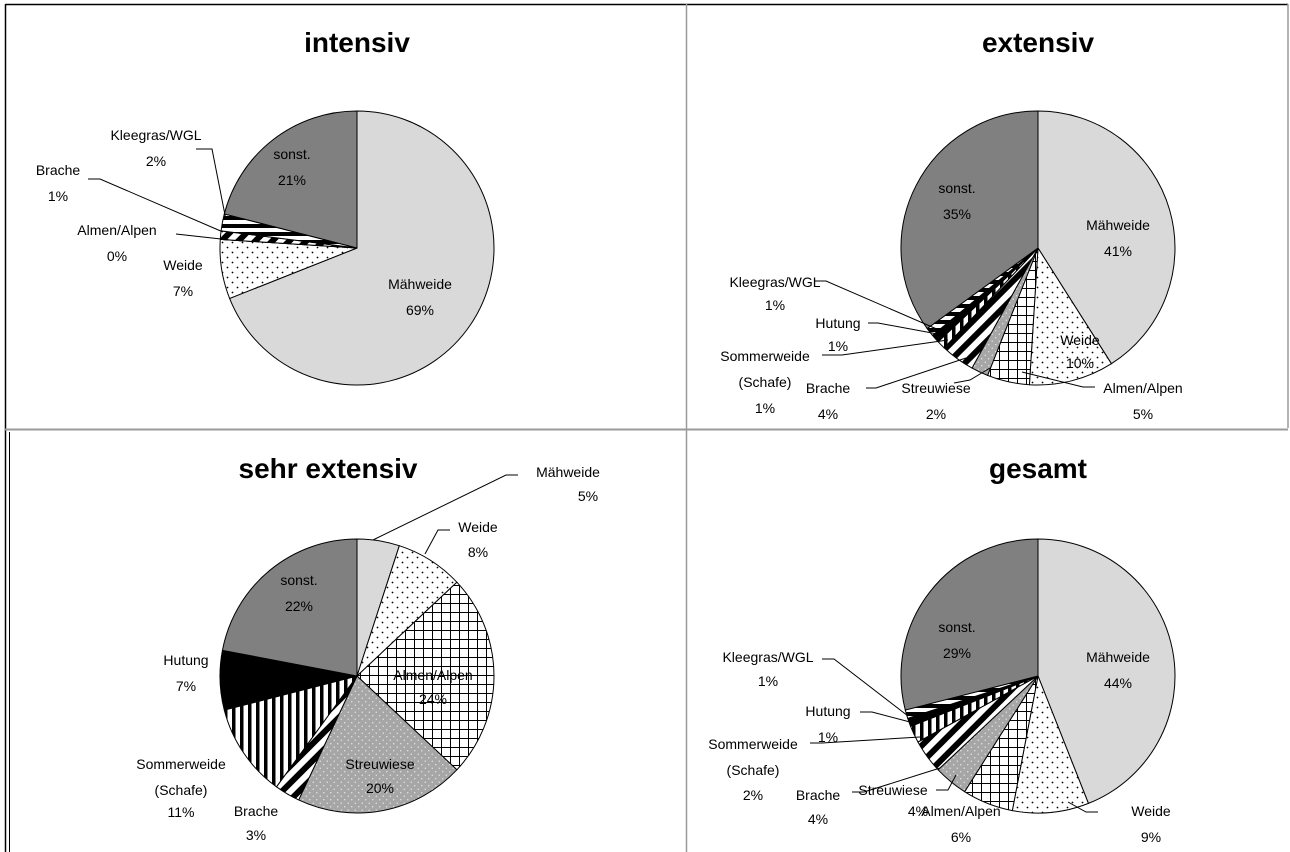 This screenshot has height=852, width=1290. I want to click on slice-value-streuwiese: 2%, so click(936, 414).